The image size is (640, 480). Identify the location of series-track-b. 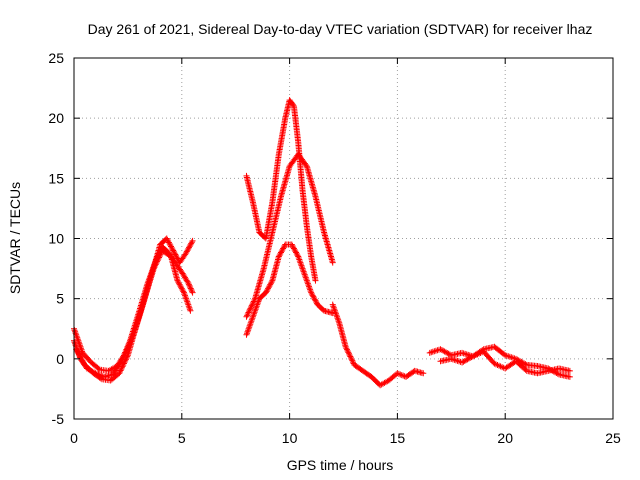
(133, 304).